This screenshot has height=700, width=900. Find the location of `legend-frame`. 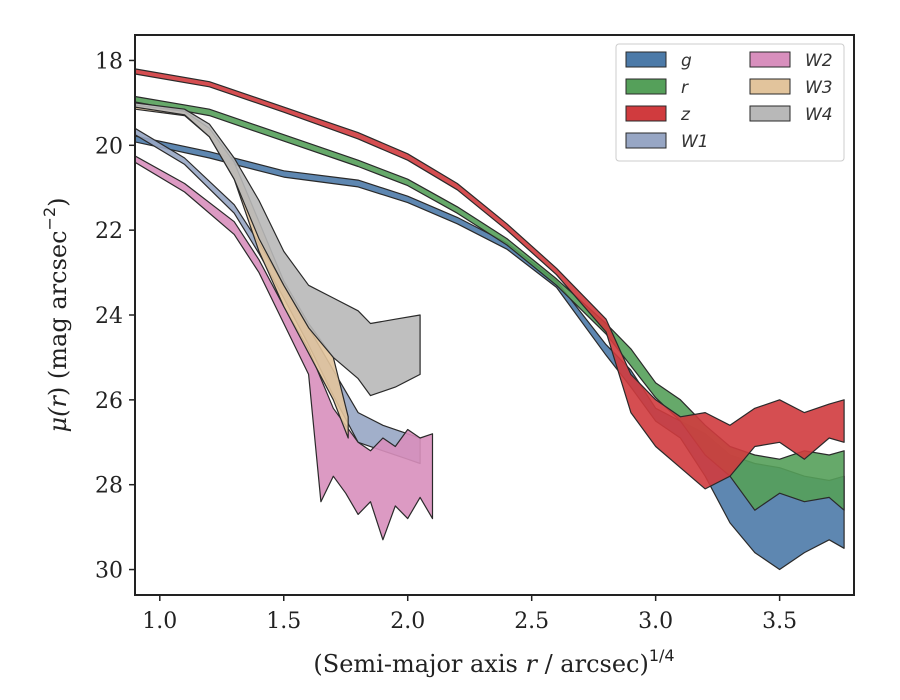

legend-frame is located at coordinates (730, 102).